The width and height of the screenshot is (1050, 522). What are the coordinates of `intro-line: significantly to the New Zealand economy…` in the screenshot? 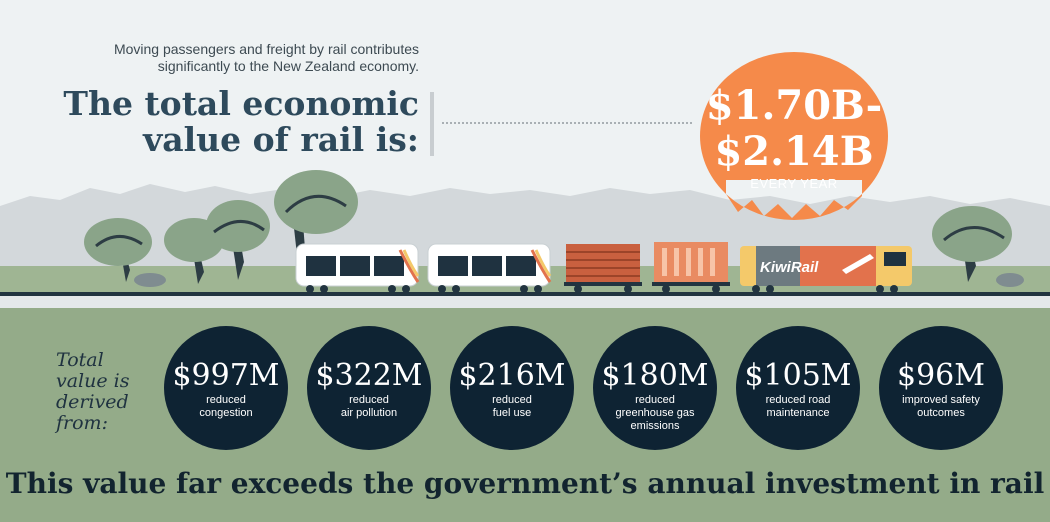 It's located at (288, 66).